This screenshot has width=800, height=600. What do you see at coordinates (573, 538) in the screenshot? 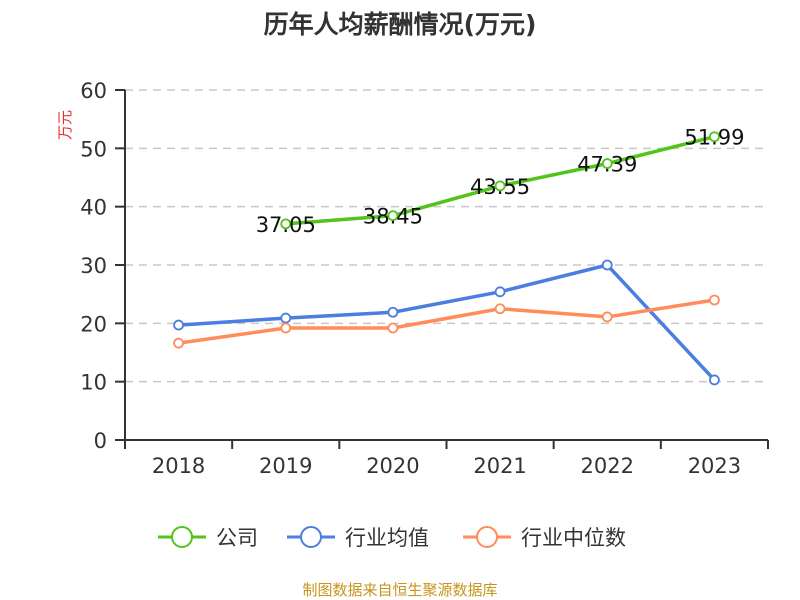
I see `legend-label: 行业中位数` at bounding box center [573, 538].